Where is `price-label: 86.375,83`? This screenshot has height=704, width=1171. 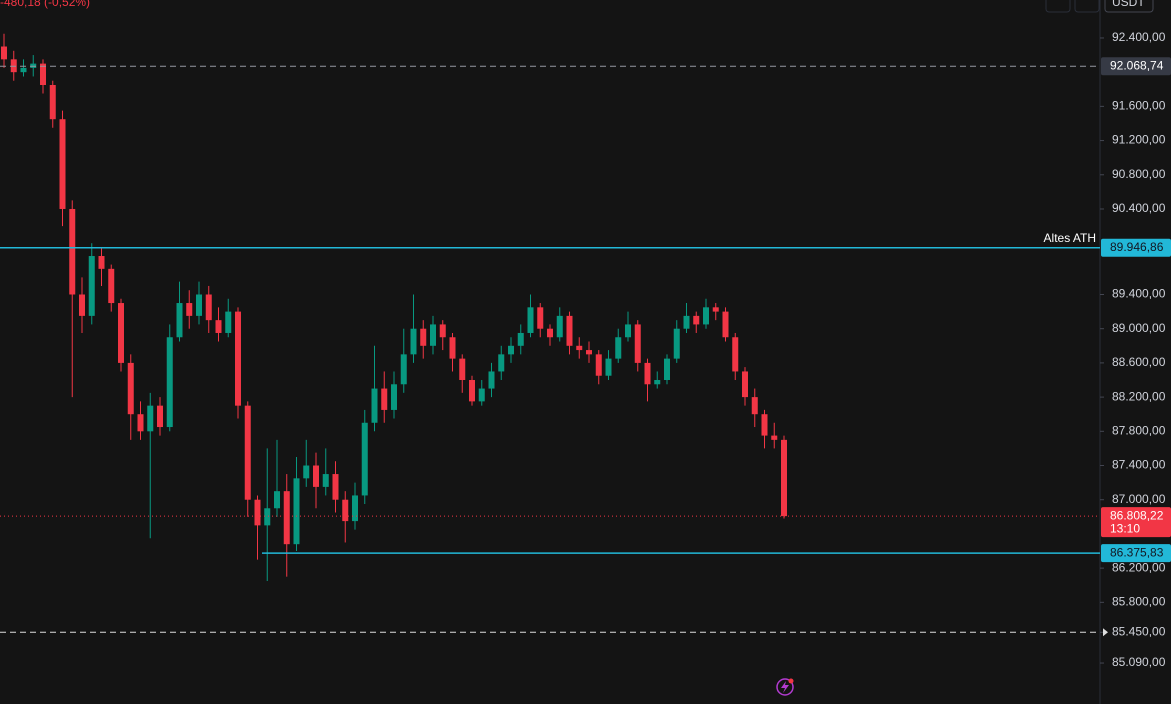 price-label: 86.375,83 is located at coordinates (1137, 552).